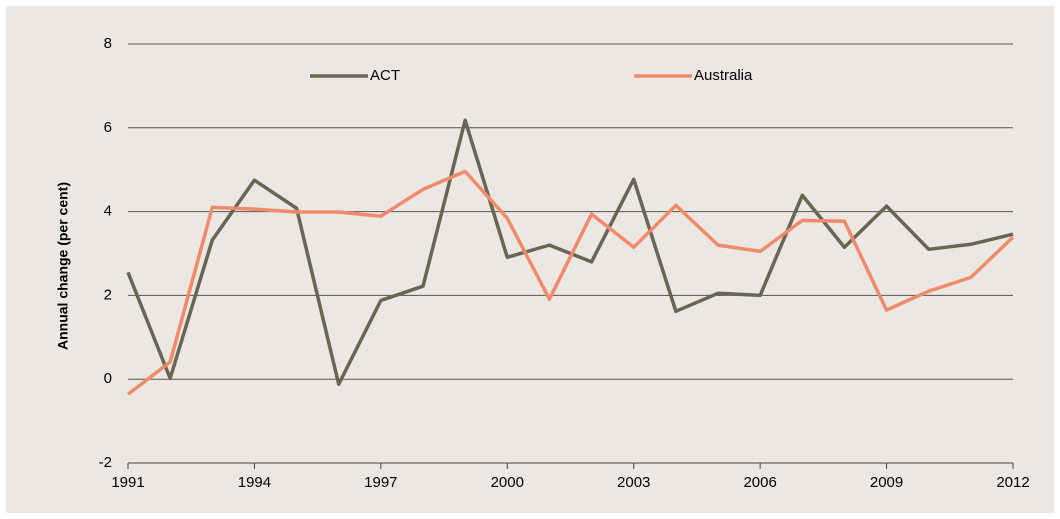 Image resolution: width=1060 pixels, height=519 pixels. What do you see at coordinates (108, 43) in the screenshot?
I see `y-tick-label: 8` at bounding box center [108, 43].